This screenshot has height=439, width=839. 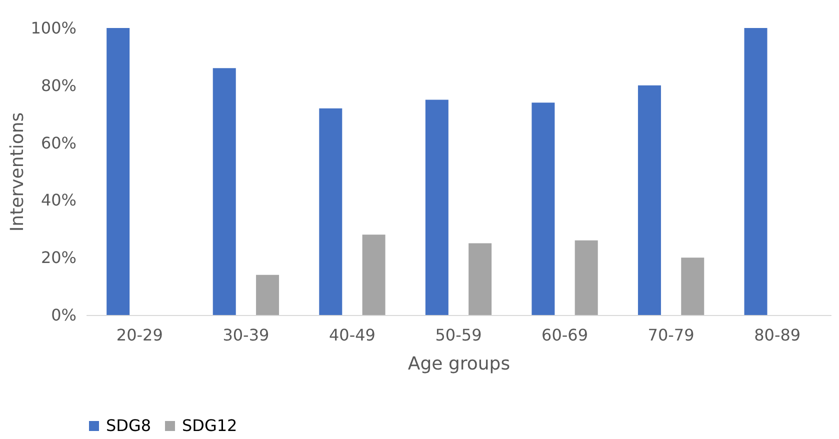 What do you see at coordinates (352, 335) in the screenshot?
I see `x-tick-label: 40-49` at bounding box center [352, 335].